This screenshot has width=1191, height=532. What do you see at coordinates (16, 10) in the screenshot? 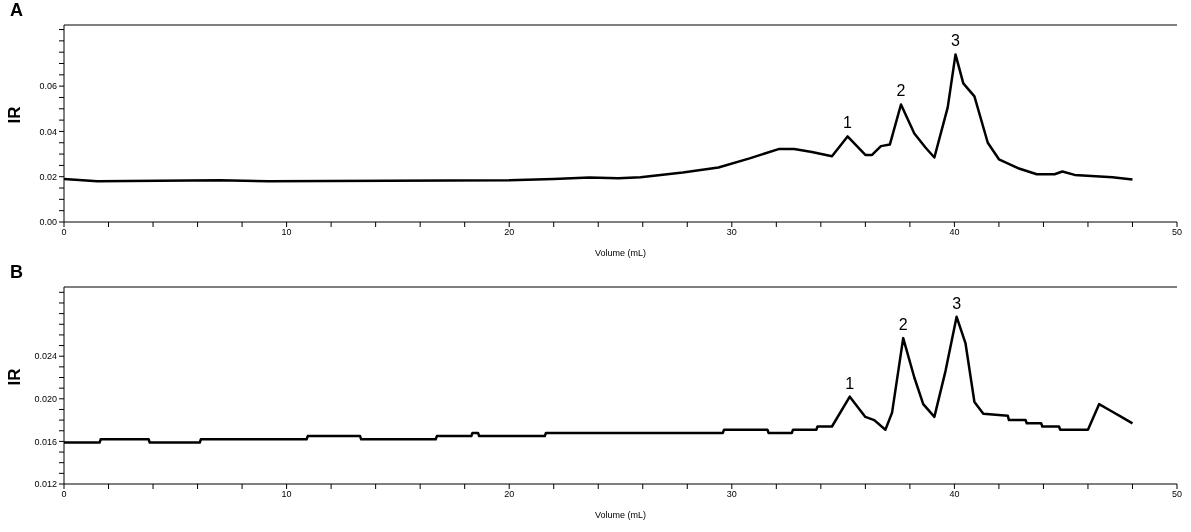
I see `chart-title: A` at bounding box center [16, 10].